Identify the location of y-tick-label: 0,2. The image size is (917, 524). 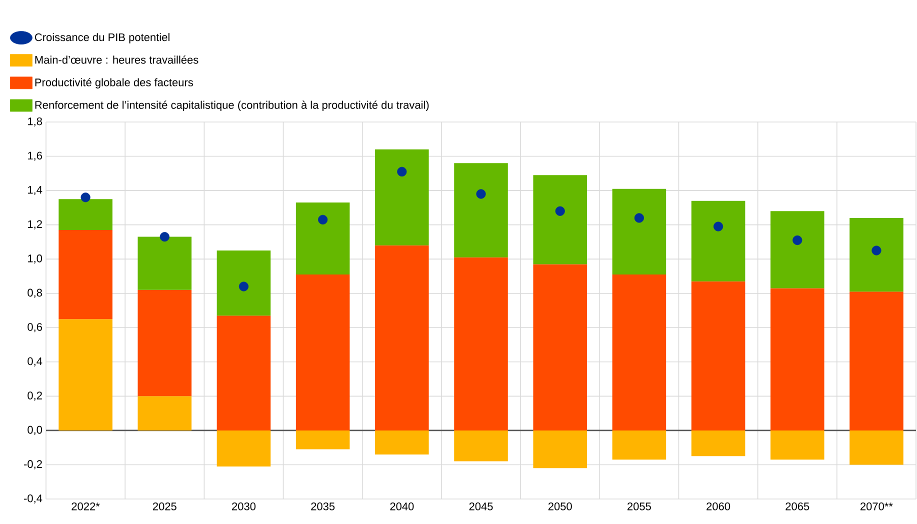
(35, 396).